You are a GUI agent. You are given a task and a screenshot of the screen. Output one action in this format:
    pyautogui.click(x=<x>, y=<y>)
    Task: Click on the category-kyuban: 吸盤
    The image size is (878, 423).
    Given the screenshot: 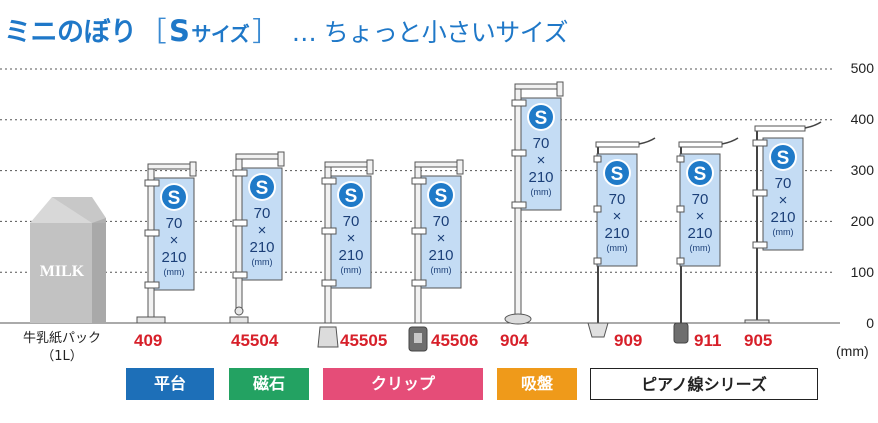 What is the action you would take?
    pyautogui.click(x=537, y=384)
    